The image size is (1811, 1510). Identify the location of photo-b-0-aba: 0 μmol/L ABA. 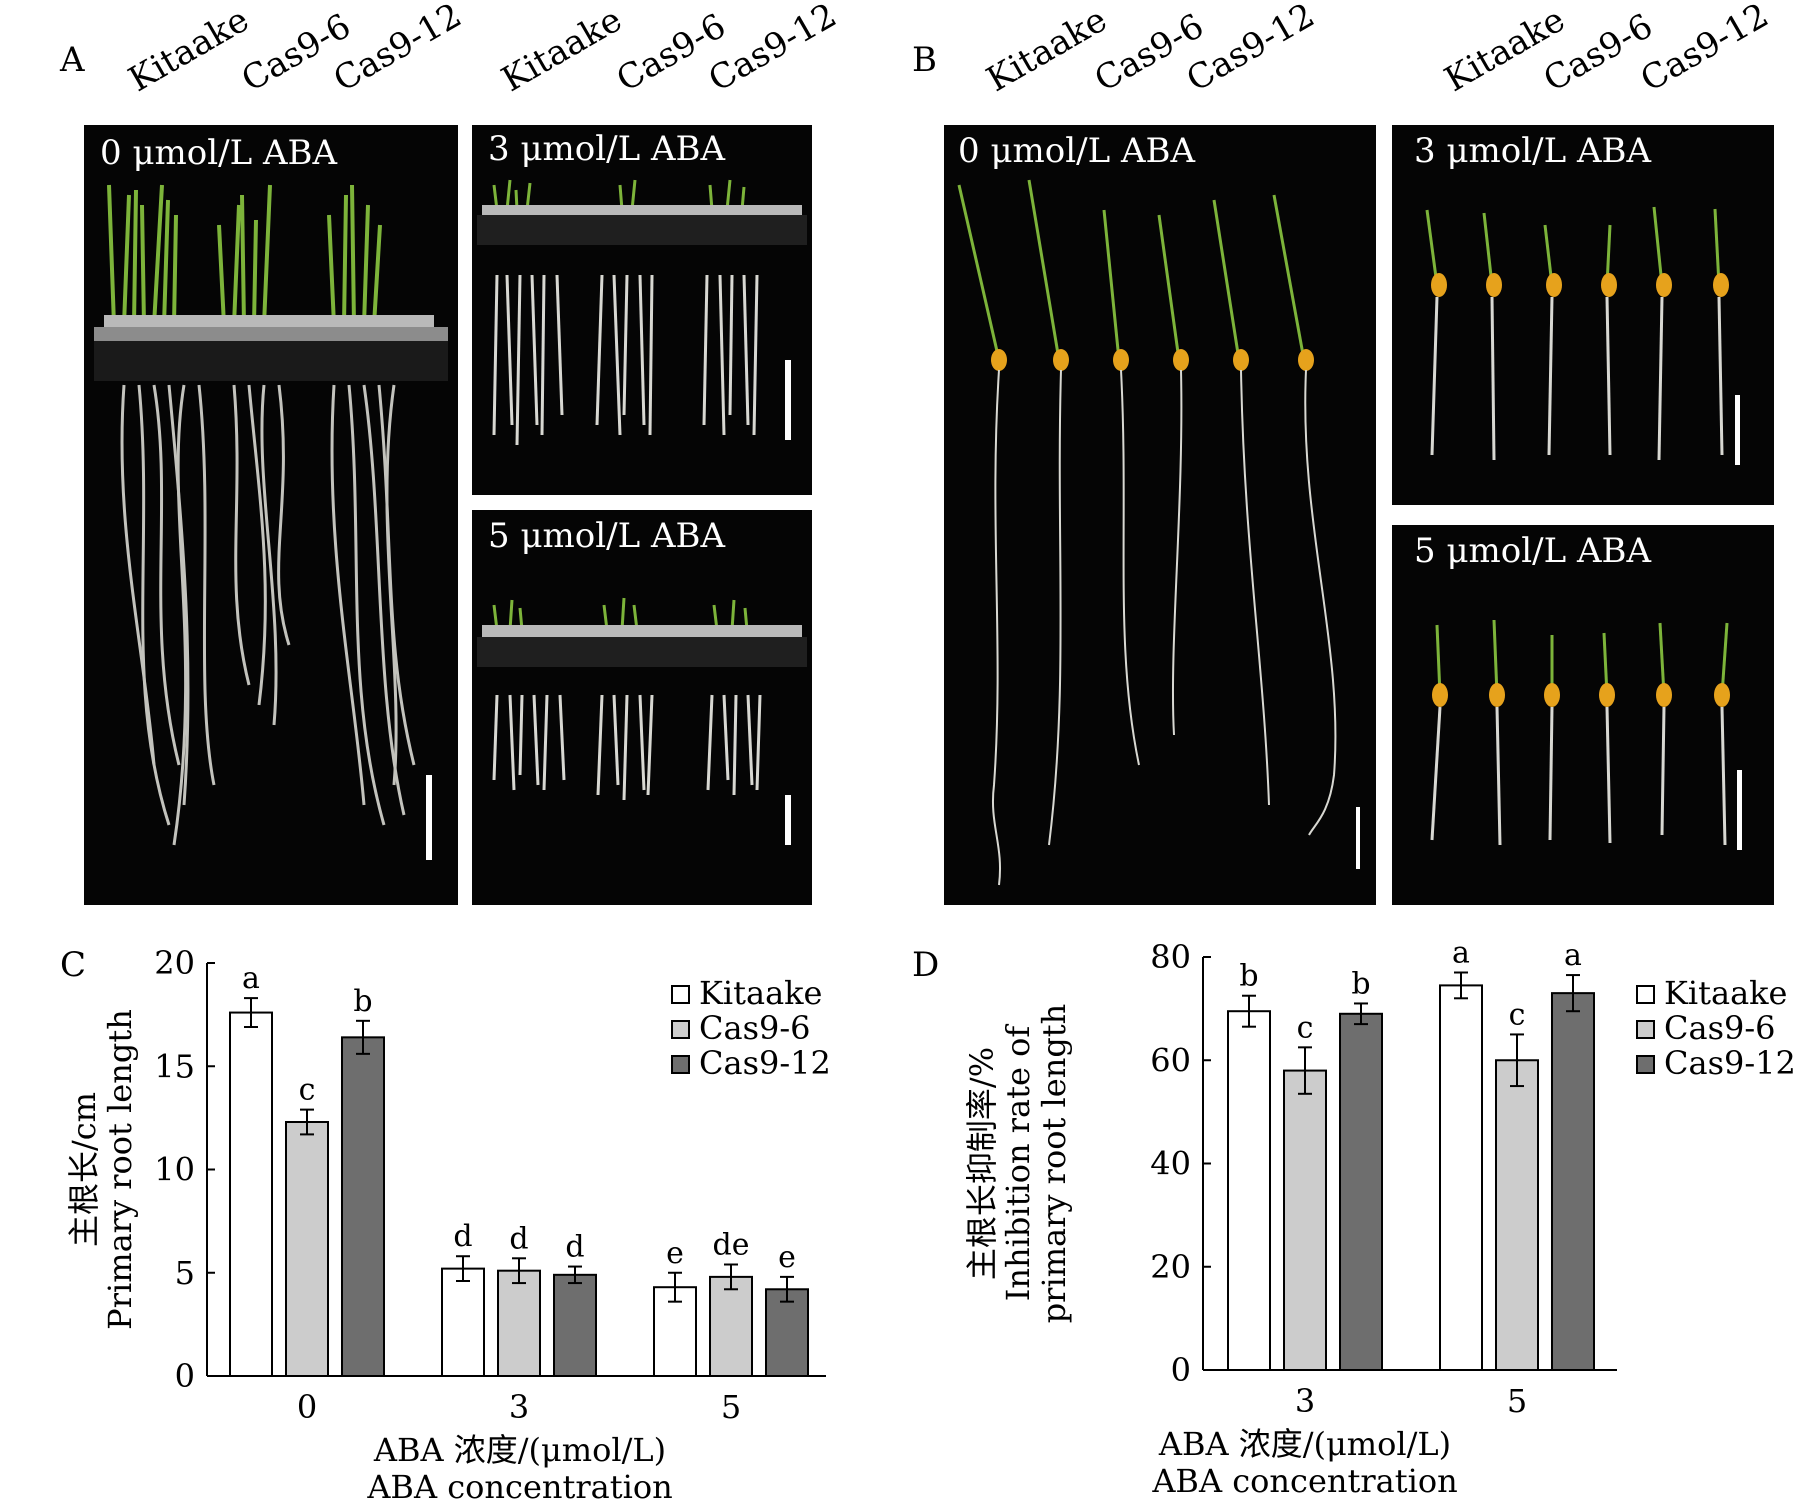
(1160, 515).